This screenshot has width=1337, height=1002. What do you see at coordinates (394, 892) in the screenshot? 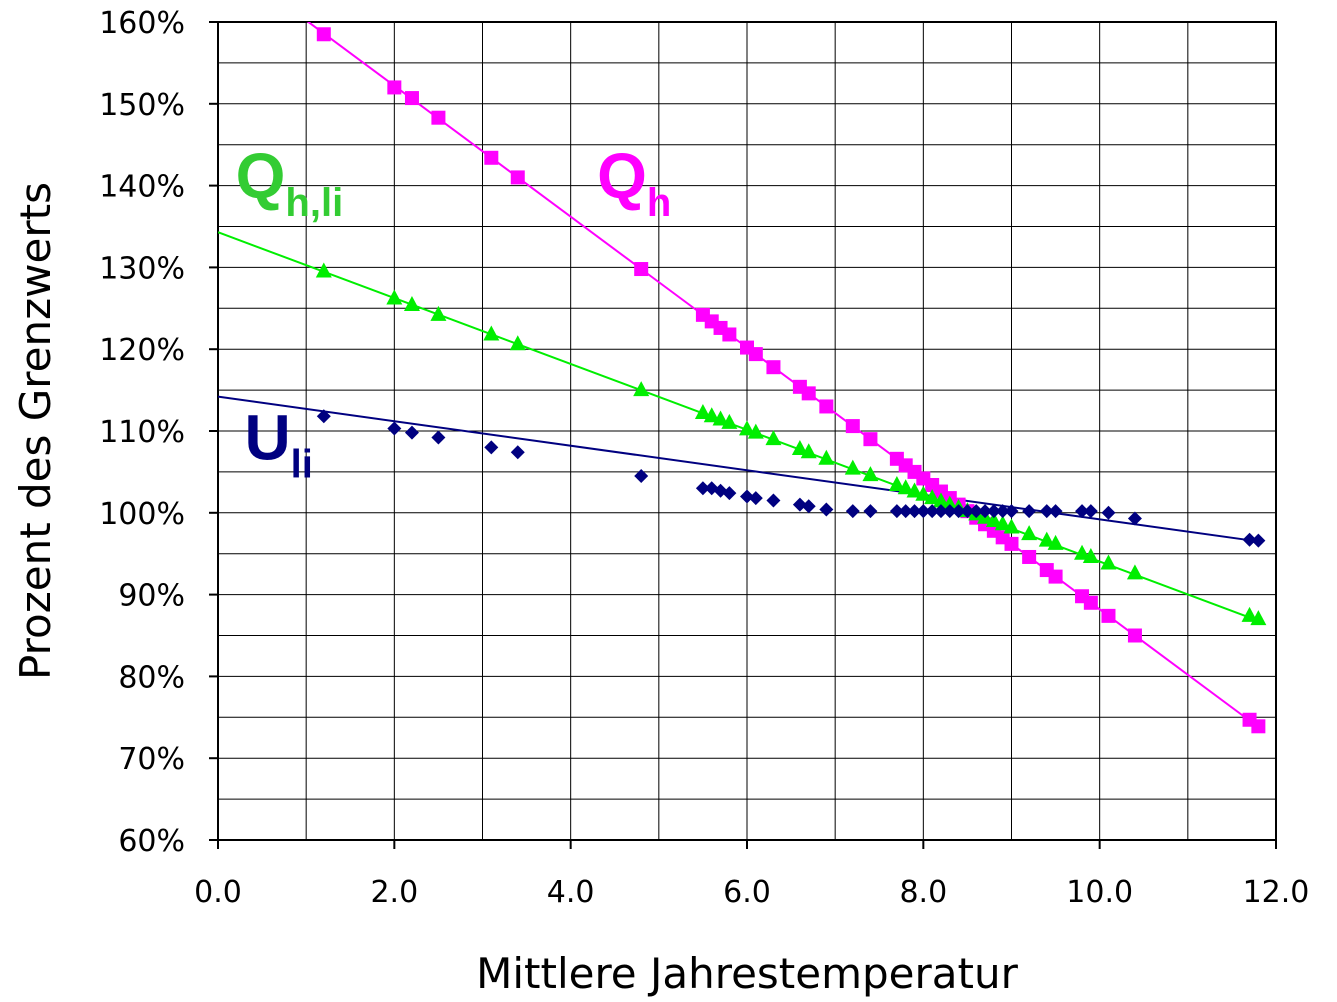
I see `x-tick-label: 2.0` at bounding box center [394, 892].